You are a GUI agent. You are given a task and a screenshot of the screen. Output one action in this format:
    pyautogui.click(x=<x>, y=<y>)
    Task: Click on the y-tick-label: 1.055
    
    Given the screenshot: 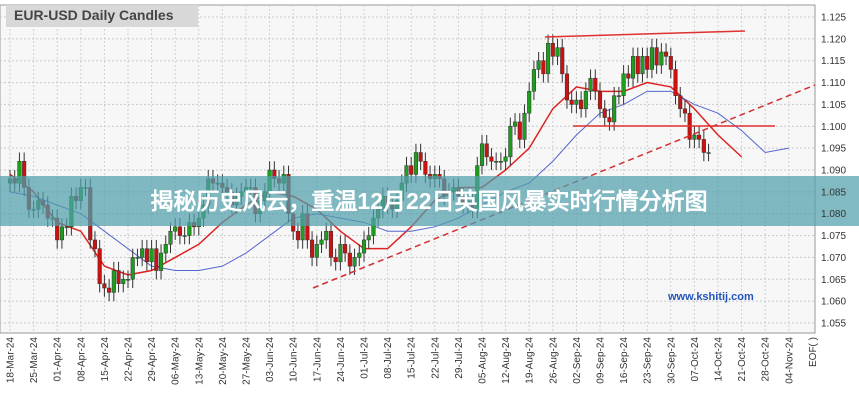 What is the action you would take?
    pyautogui.click(x=833, y=324)
    